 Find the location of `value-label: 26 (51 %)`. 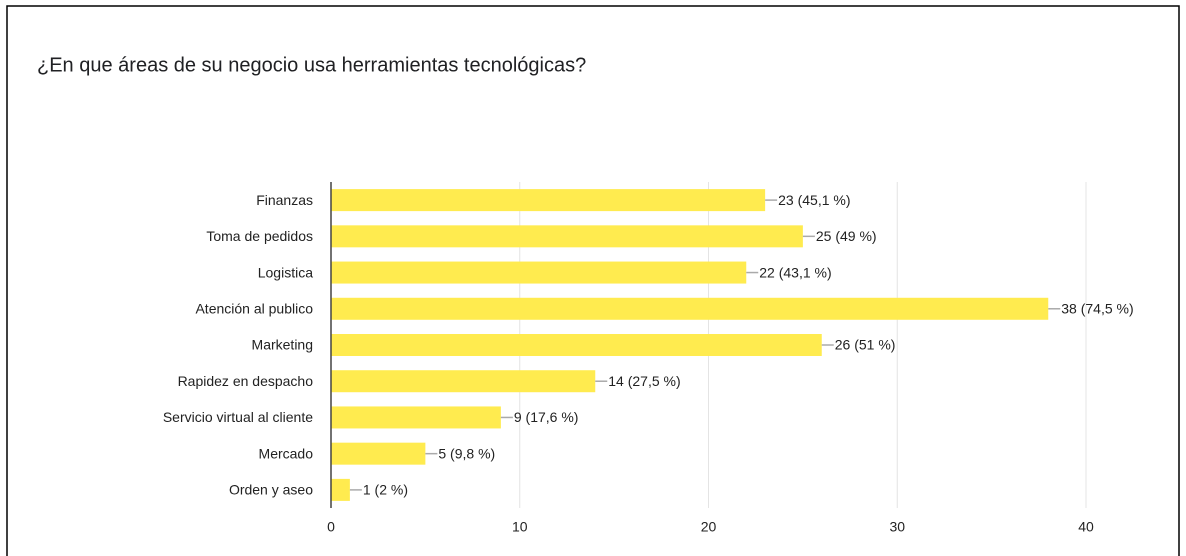

value-label: 26 (51 %) is located at coordinates (865, 345).